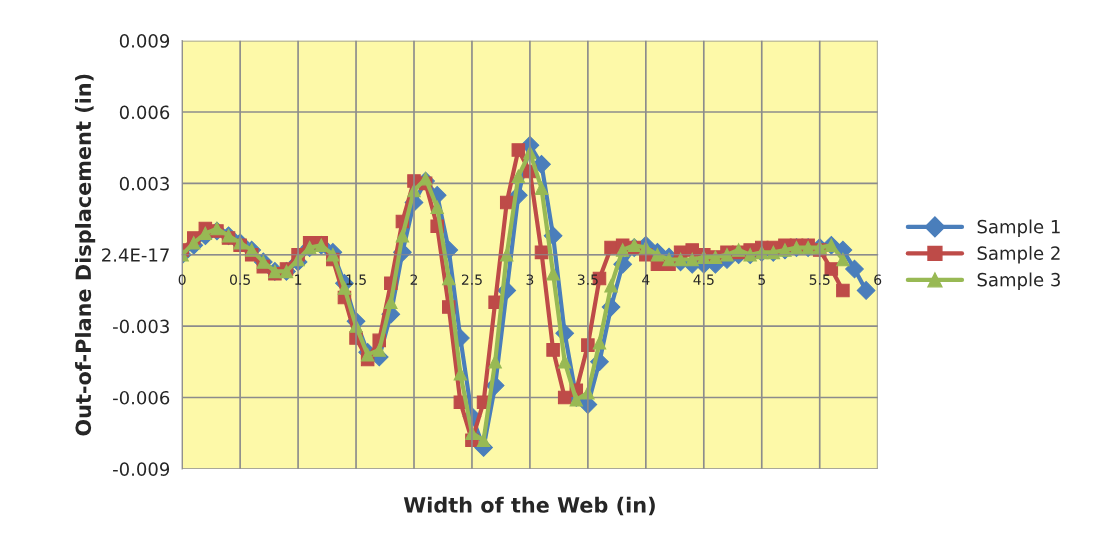  I want to click on legend-label: Sample 2, so click(1018, 255).